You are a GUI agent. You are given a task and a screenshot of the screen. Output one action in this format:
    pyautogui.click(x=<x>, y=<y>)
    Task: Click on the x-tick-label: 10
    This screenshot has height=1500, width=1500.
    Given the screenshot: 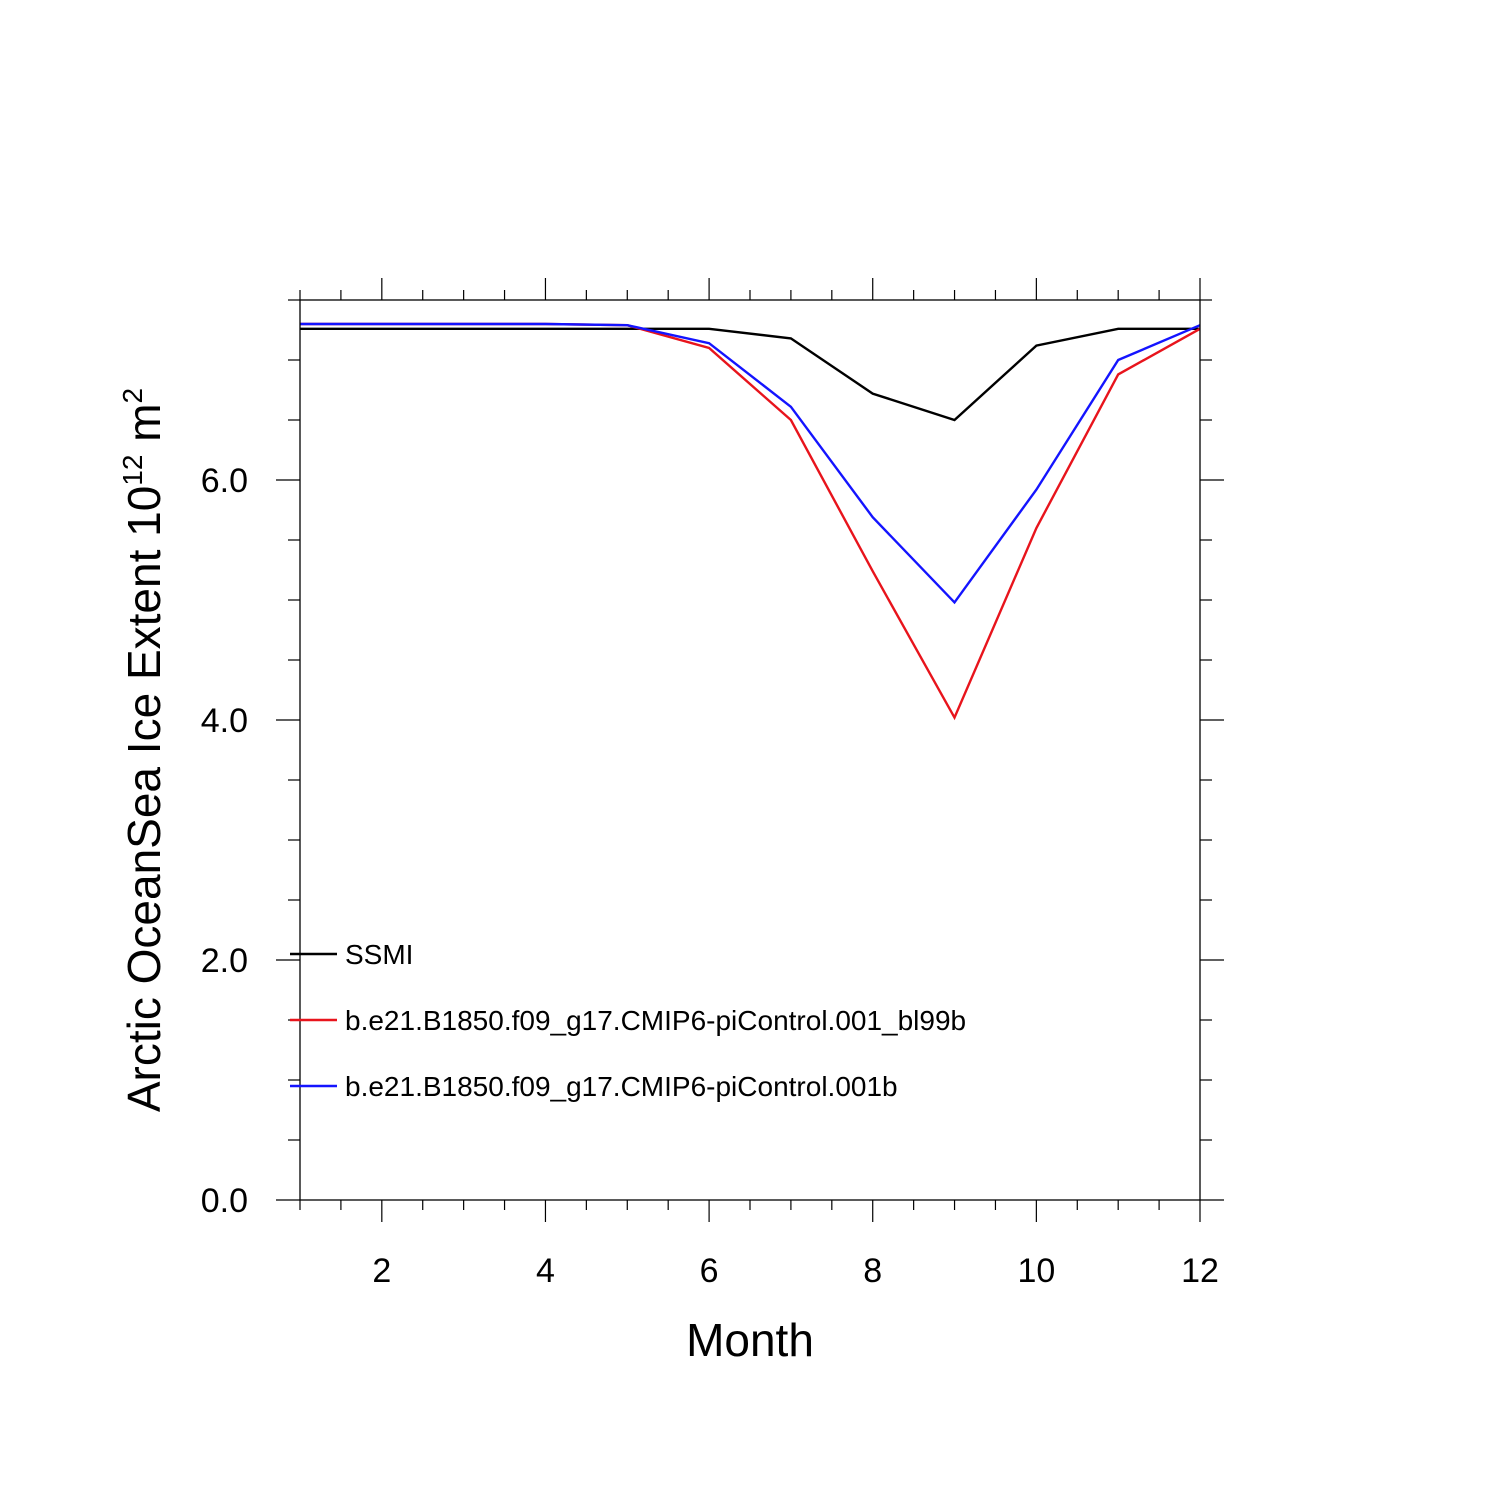 What is the action you would take?
    pyautogui.click(x=1036, y=1271)
    